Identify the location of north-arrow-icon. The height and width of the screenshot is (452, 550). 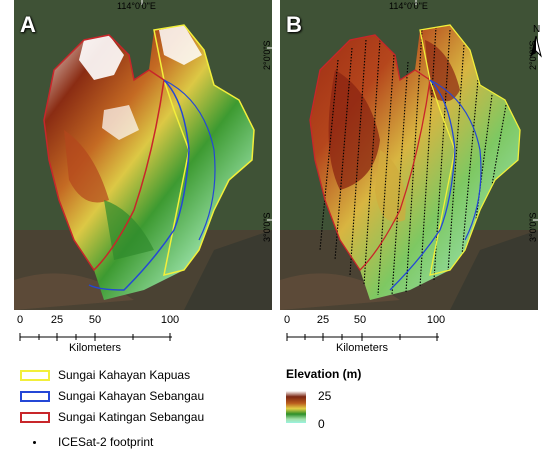
(536, 46).